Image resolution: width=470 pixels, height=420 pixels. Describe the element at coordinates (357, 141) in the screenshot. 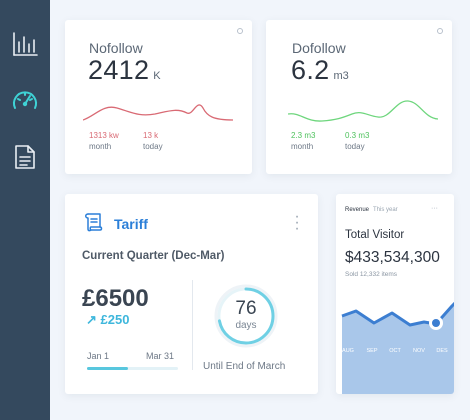

I see `today-stat: 0.3 m3 today` at that location.